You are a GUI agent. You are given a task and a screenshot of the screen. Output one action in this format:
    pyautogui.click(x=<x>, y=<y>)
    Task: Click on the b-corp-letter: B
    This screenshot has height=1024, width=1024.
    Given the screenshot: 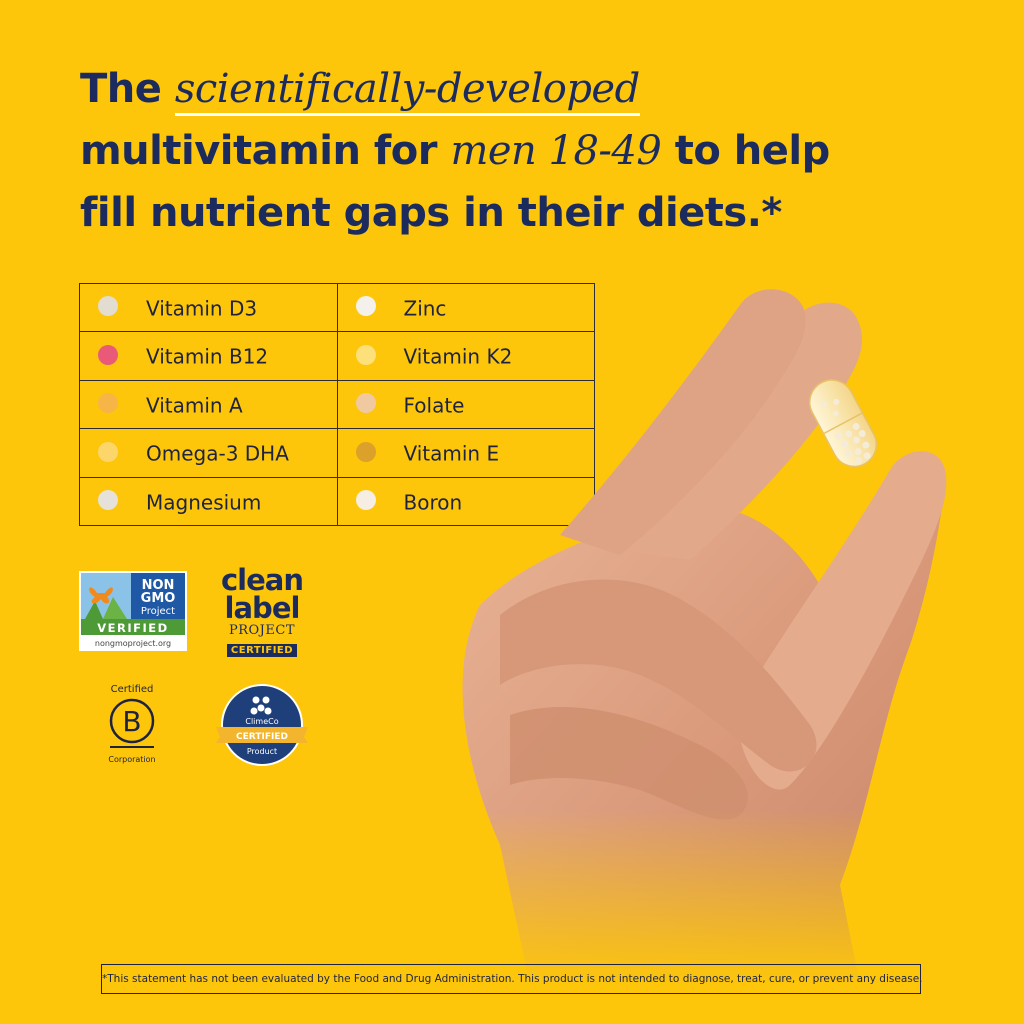 What is the action you would take?
    pyautogui.click(x=131, y=721)
    